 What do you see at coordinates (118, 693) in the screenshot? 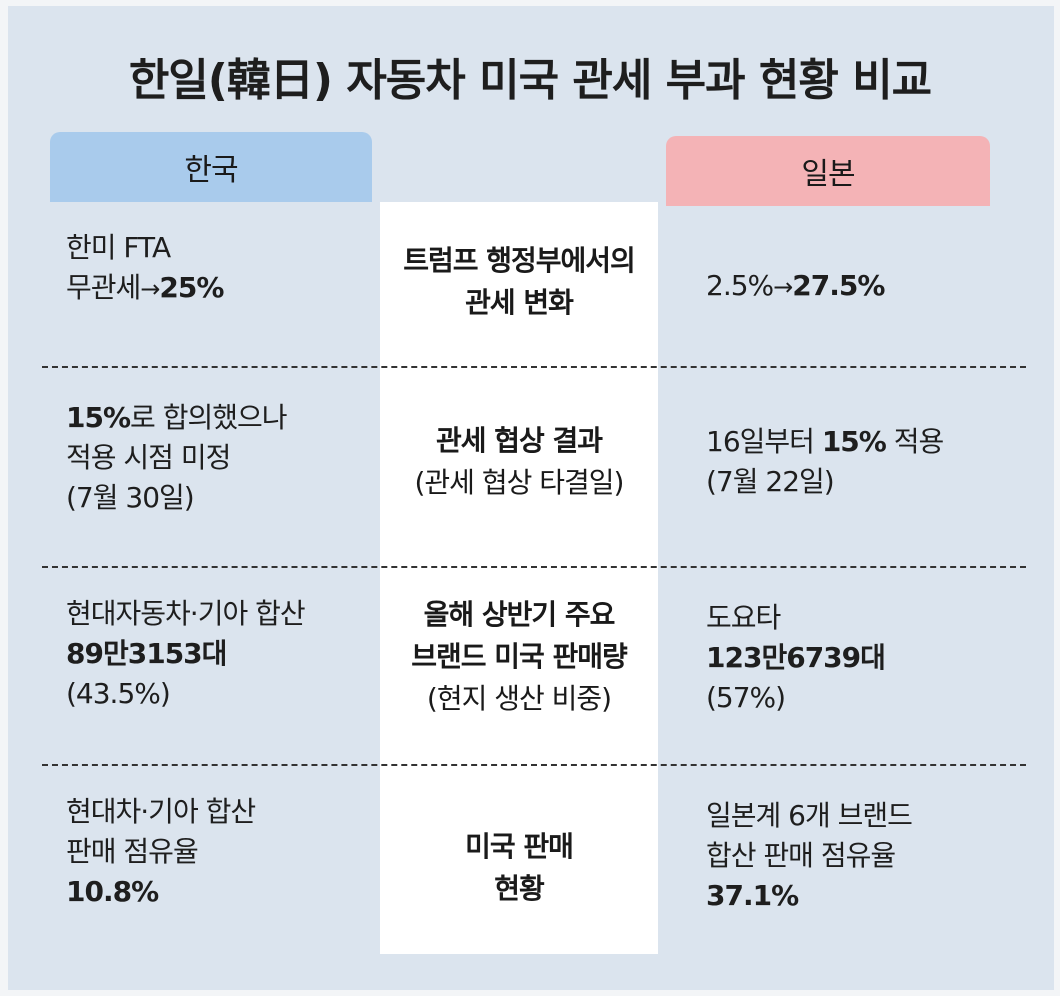
I see `korea-row3-line3: (43.5%)` at bounding box center [118, 693].